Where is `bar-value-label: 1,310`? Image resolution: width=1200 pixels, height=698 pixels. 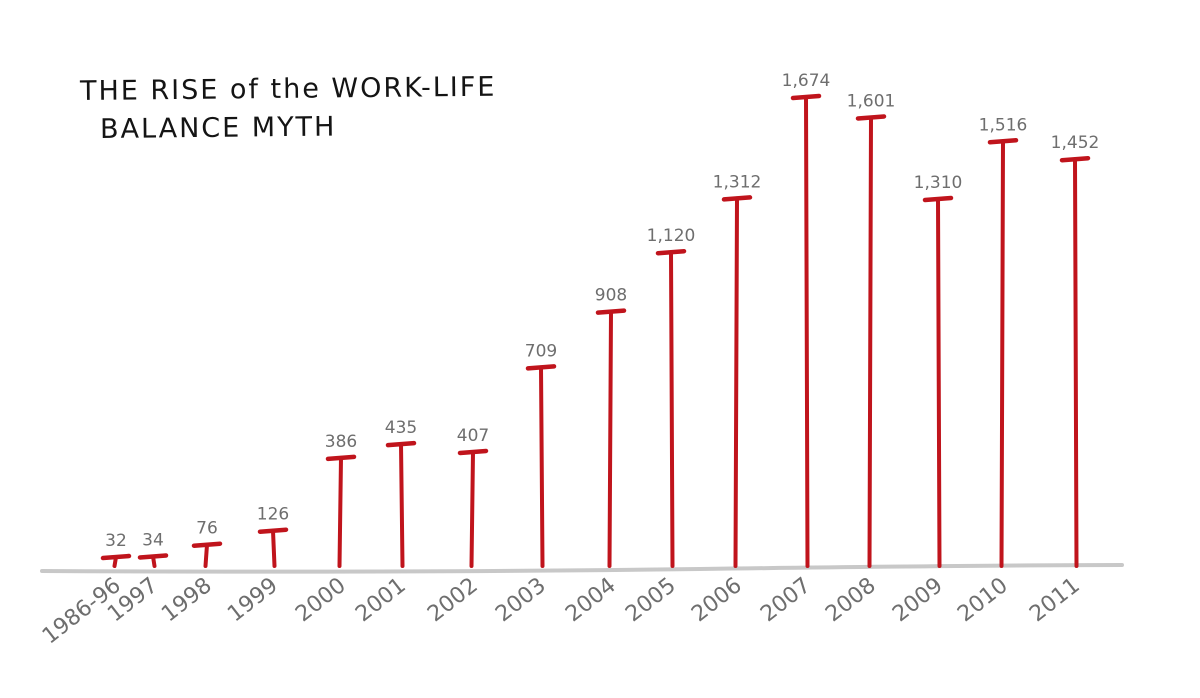
bar-value-label: 1,310 is located at coordinates (938, 183).